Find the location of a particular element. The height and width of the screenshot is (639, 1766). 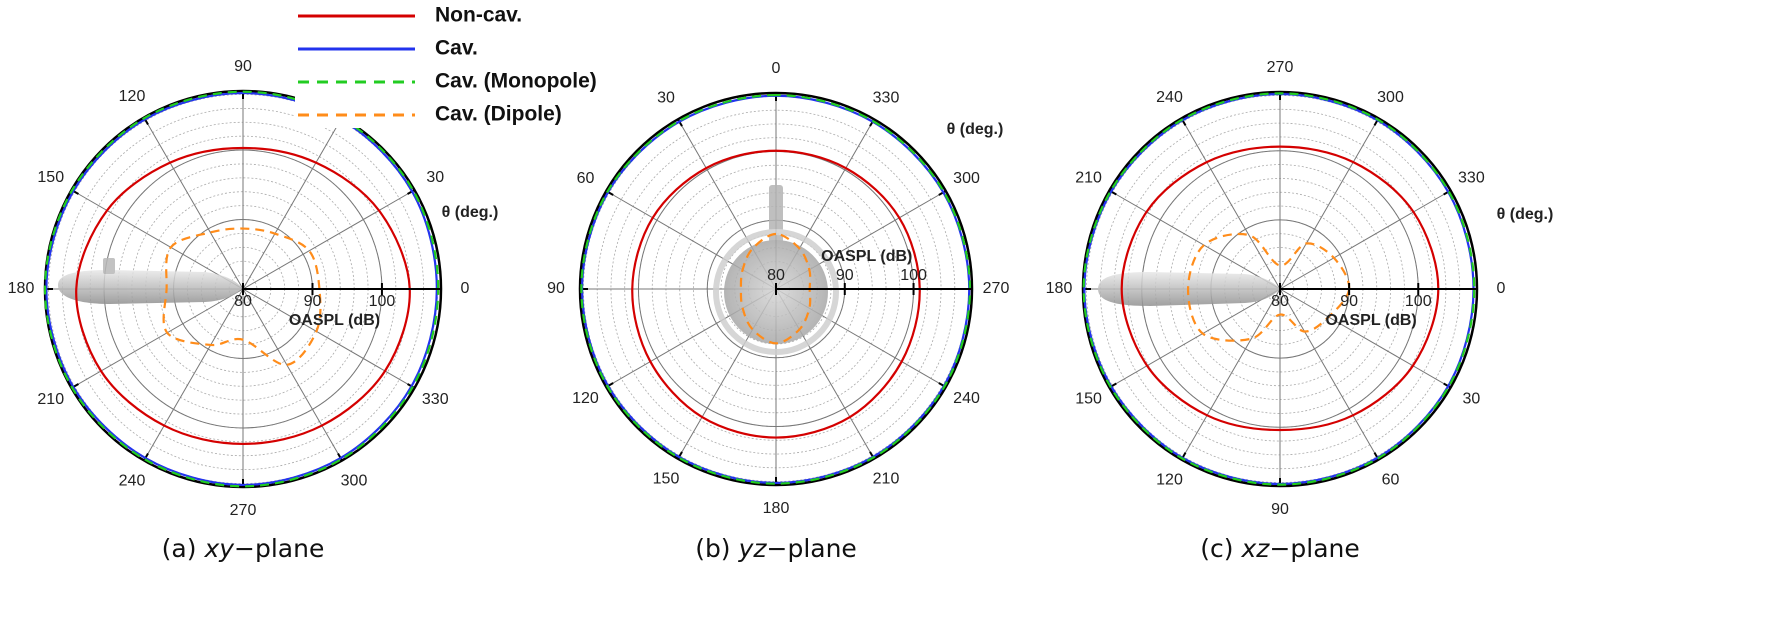

caption-plane: xy is located at coordinates (219, 548).